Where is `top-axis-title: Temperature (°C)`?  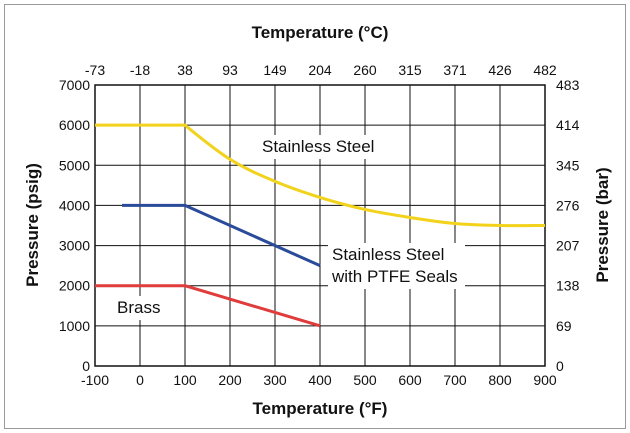
top-axis-title: Temperature (°C) is located at coordinates (320, 32).